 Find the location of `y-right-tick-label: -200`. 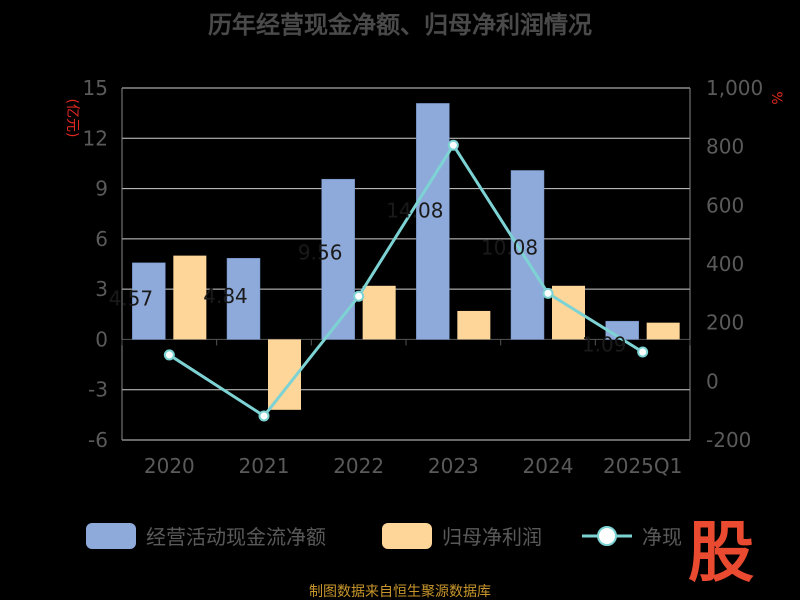

y-right-tick-label: -200 is located at coordinates (728, 440).